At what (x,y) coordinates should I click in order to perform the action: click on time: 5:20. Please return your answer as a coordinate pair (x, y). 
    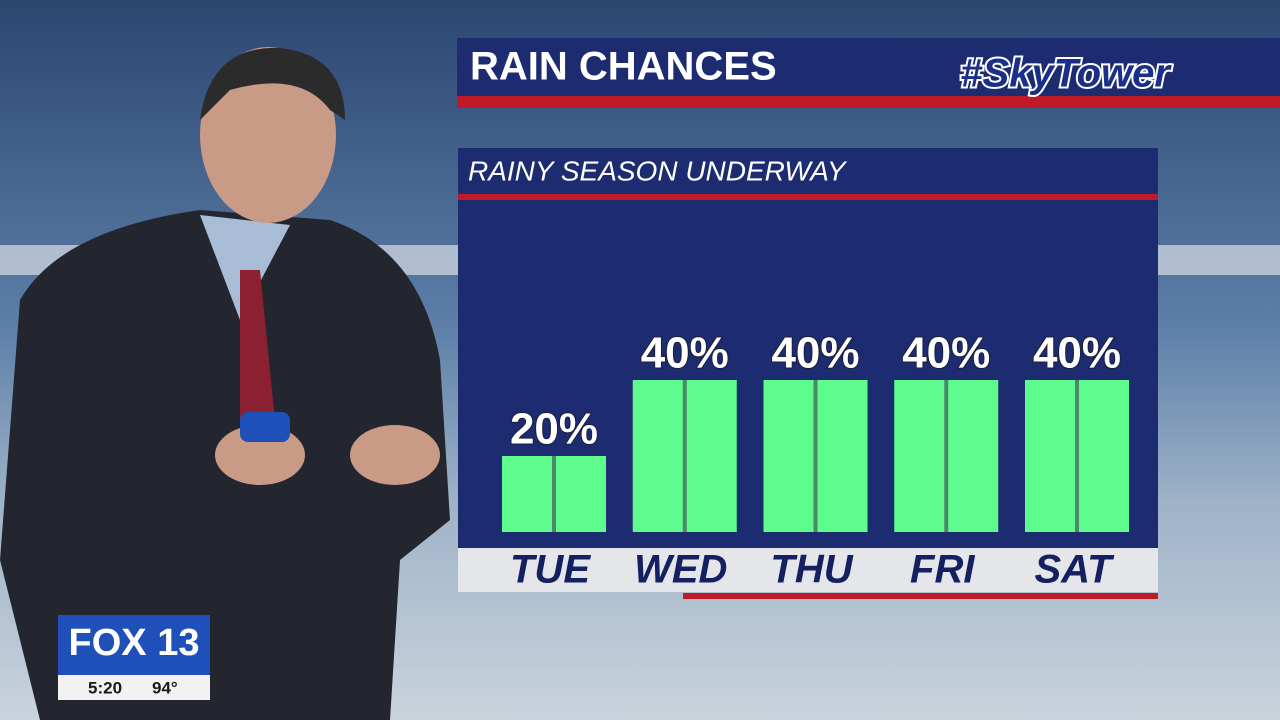
    Looking at the image, I should click on (105, 687).